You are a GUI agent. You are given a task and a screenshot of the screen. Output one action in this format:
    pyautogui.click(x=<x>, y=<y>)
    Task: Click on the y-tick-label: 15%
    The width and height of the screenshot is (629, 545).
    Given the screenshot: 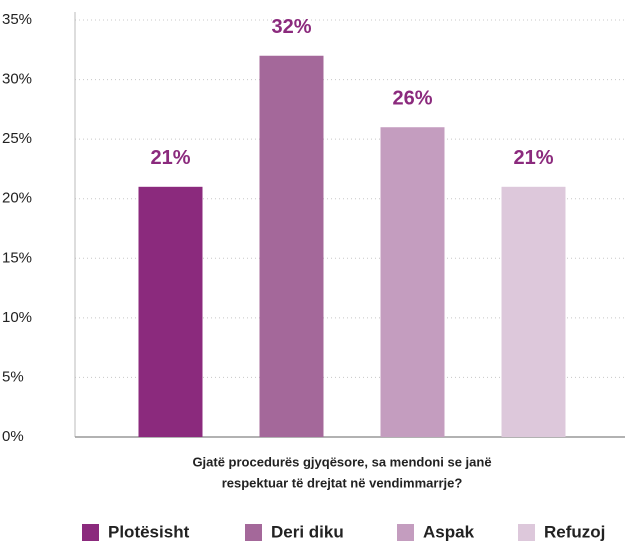 What is the action you would take?
    pyautogui.click(x=17, y=257)
    